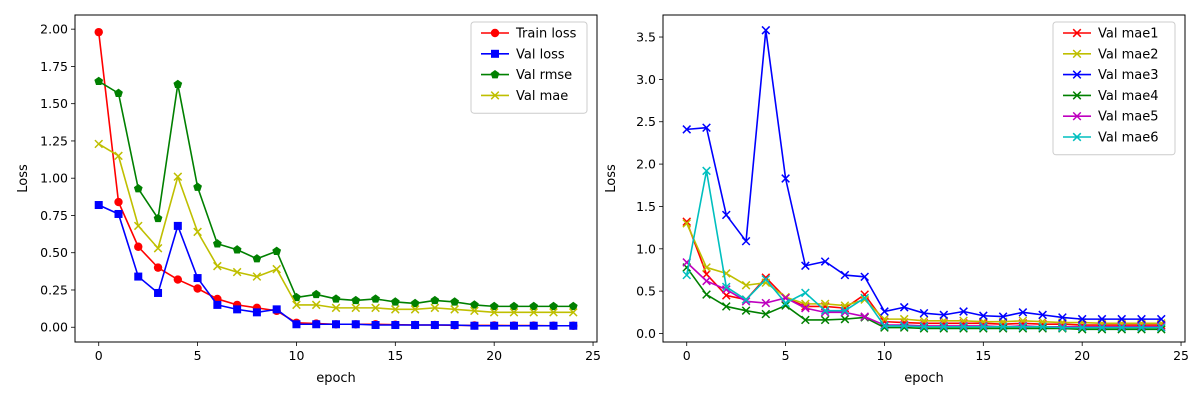  I want to click on y-tick-label: 1.50, so click(54, 103).